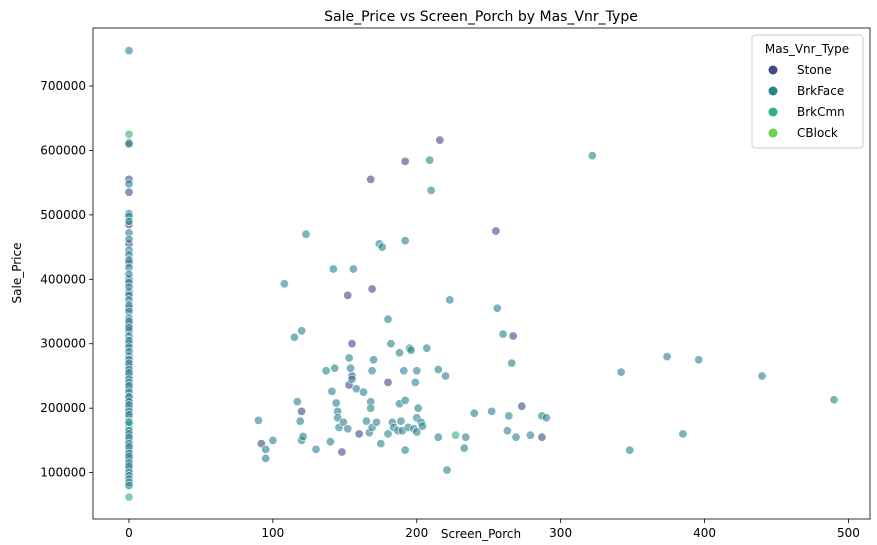  What do you see at coordinates (773, 133) in the screenshot?
I see `legend-marker-cblock` at bounding box center [773, 133].